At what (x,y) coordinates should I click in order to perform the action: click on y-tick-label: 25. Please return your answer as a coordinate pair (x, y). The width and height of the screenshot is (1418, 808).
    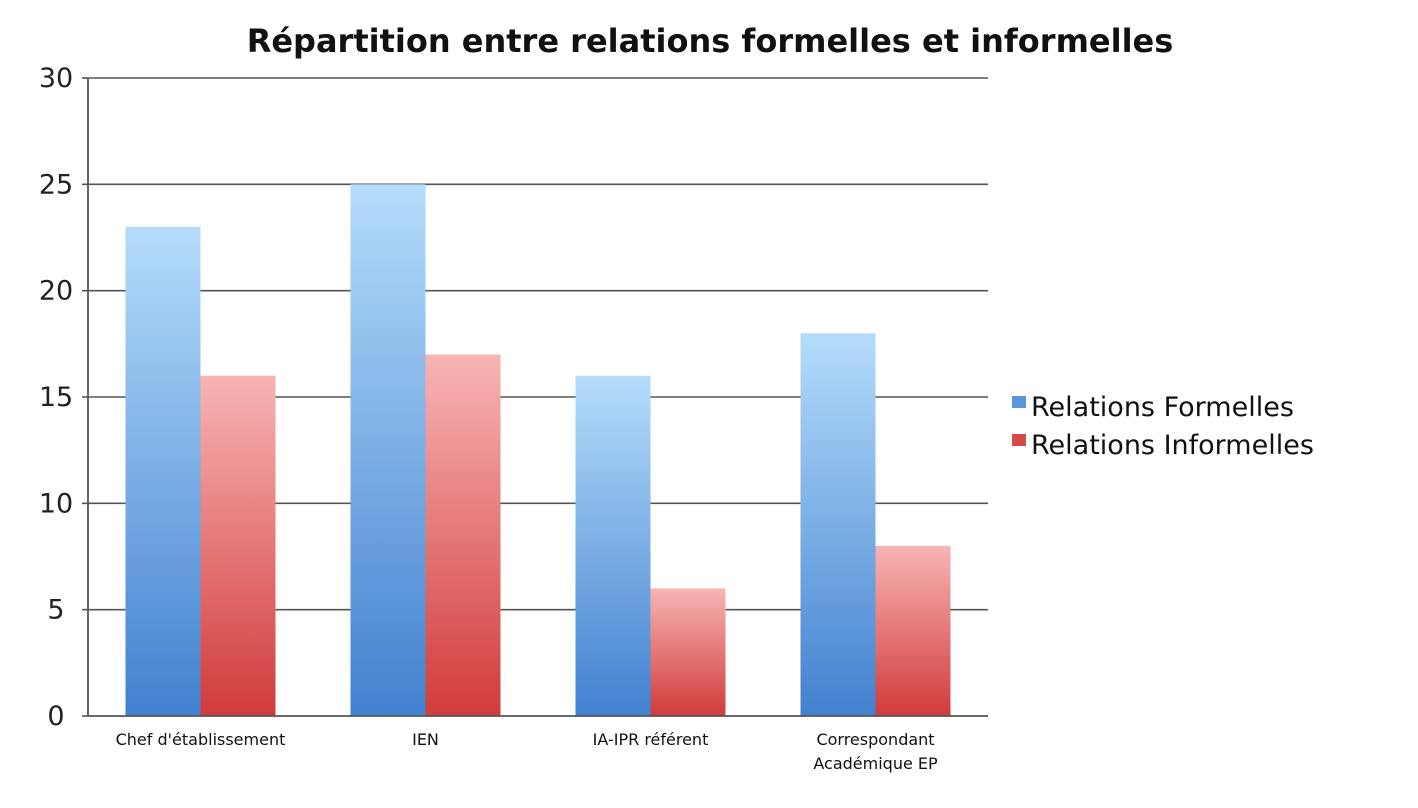
    Looking at the image, I should click on (56, 184).